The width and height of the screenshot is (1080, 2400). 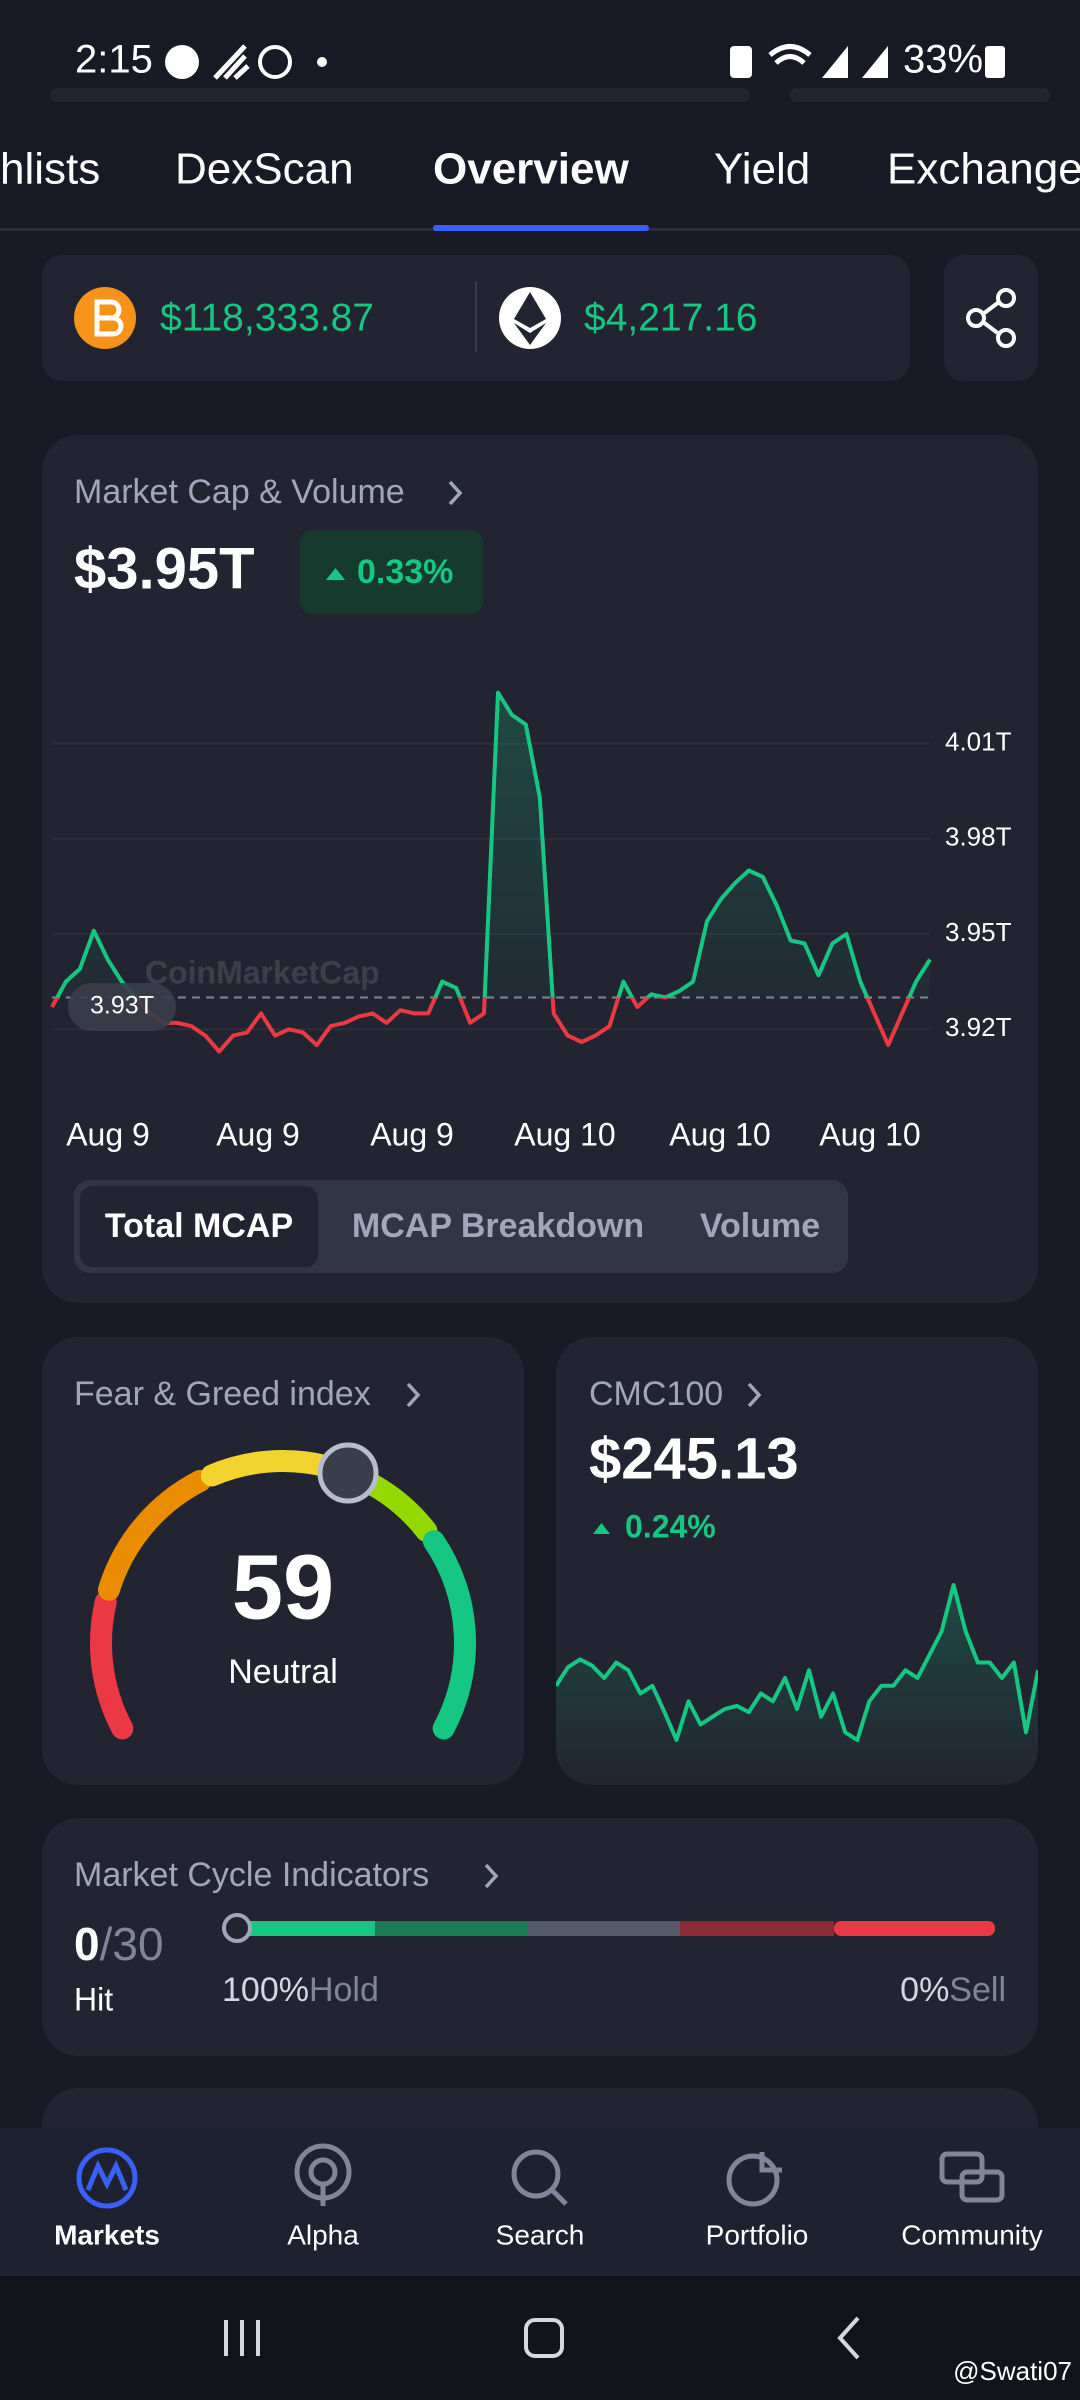 I want to click on view-option: Volume, so click(x=760, y=1226).